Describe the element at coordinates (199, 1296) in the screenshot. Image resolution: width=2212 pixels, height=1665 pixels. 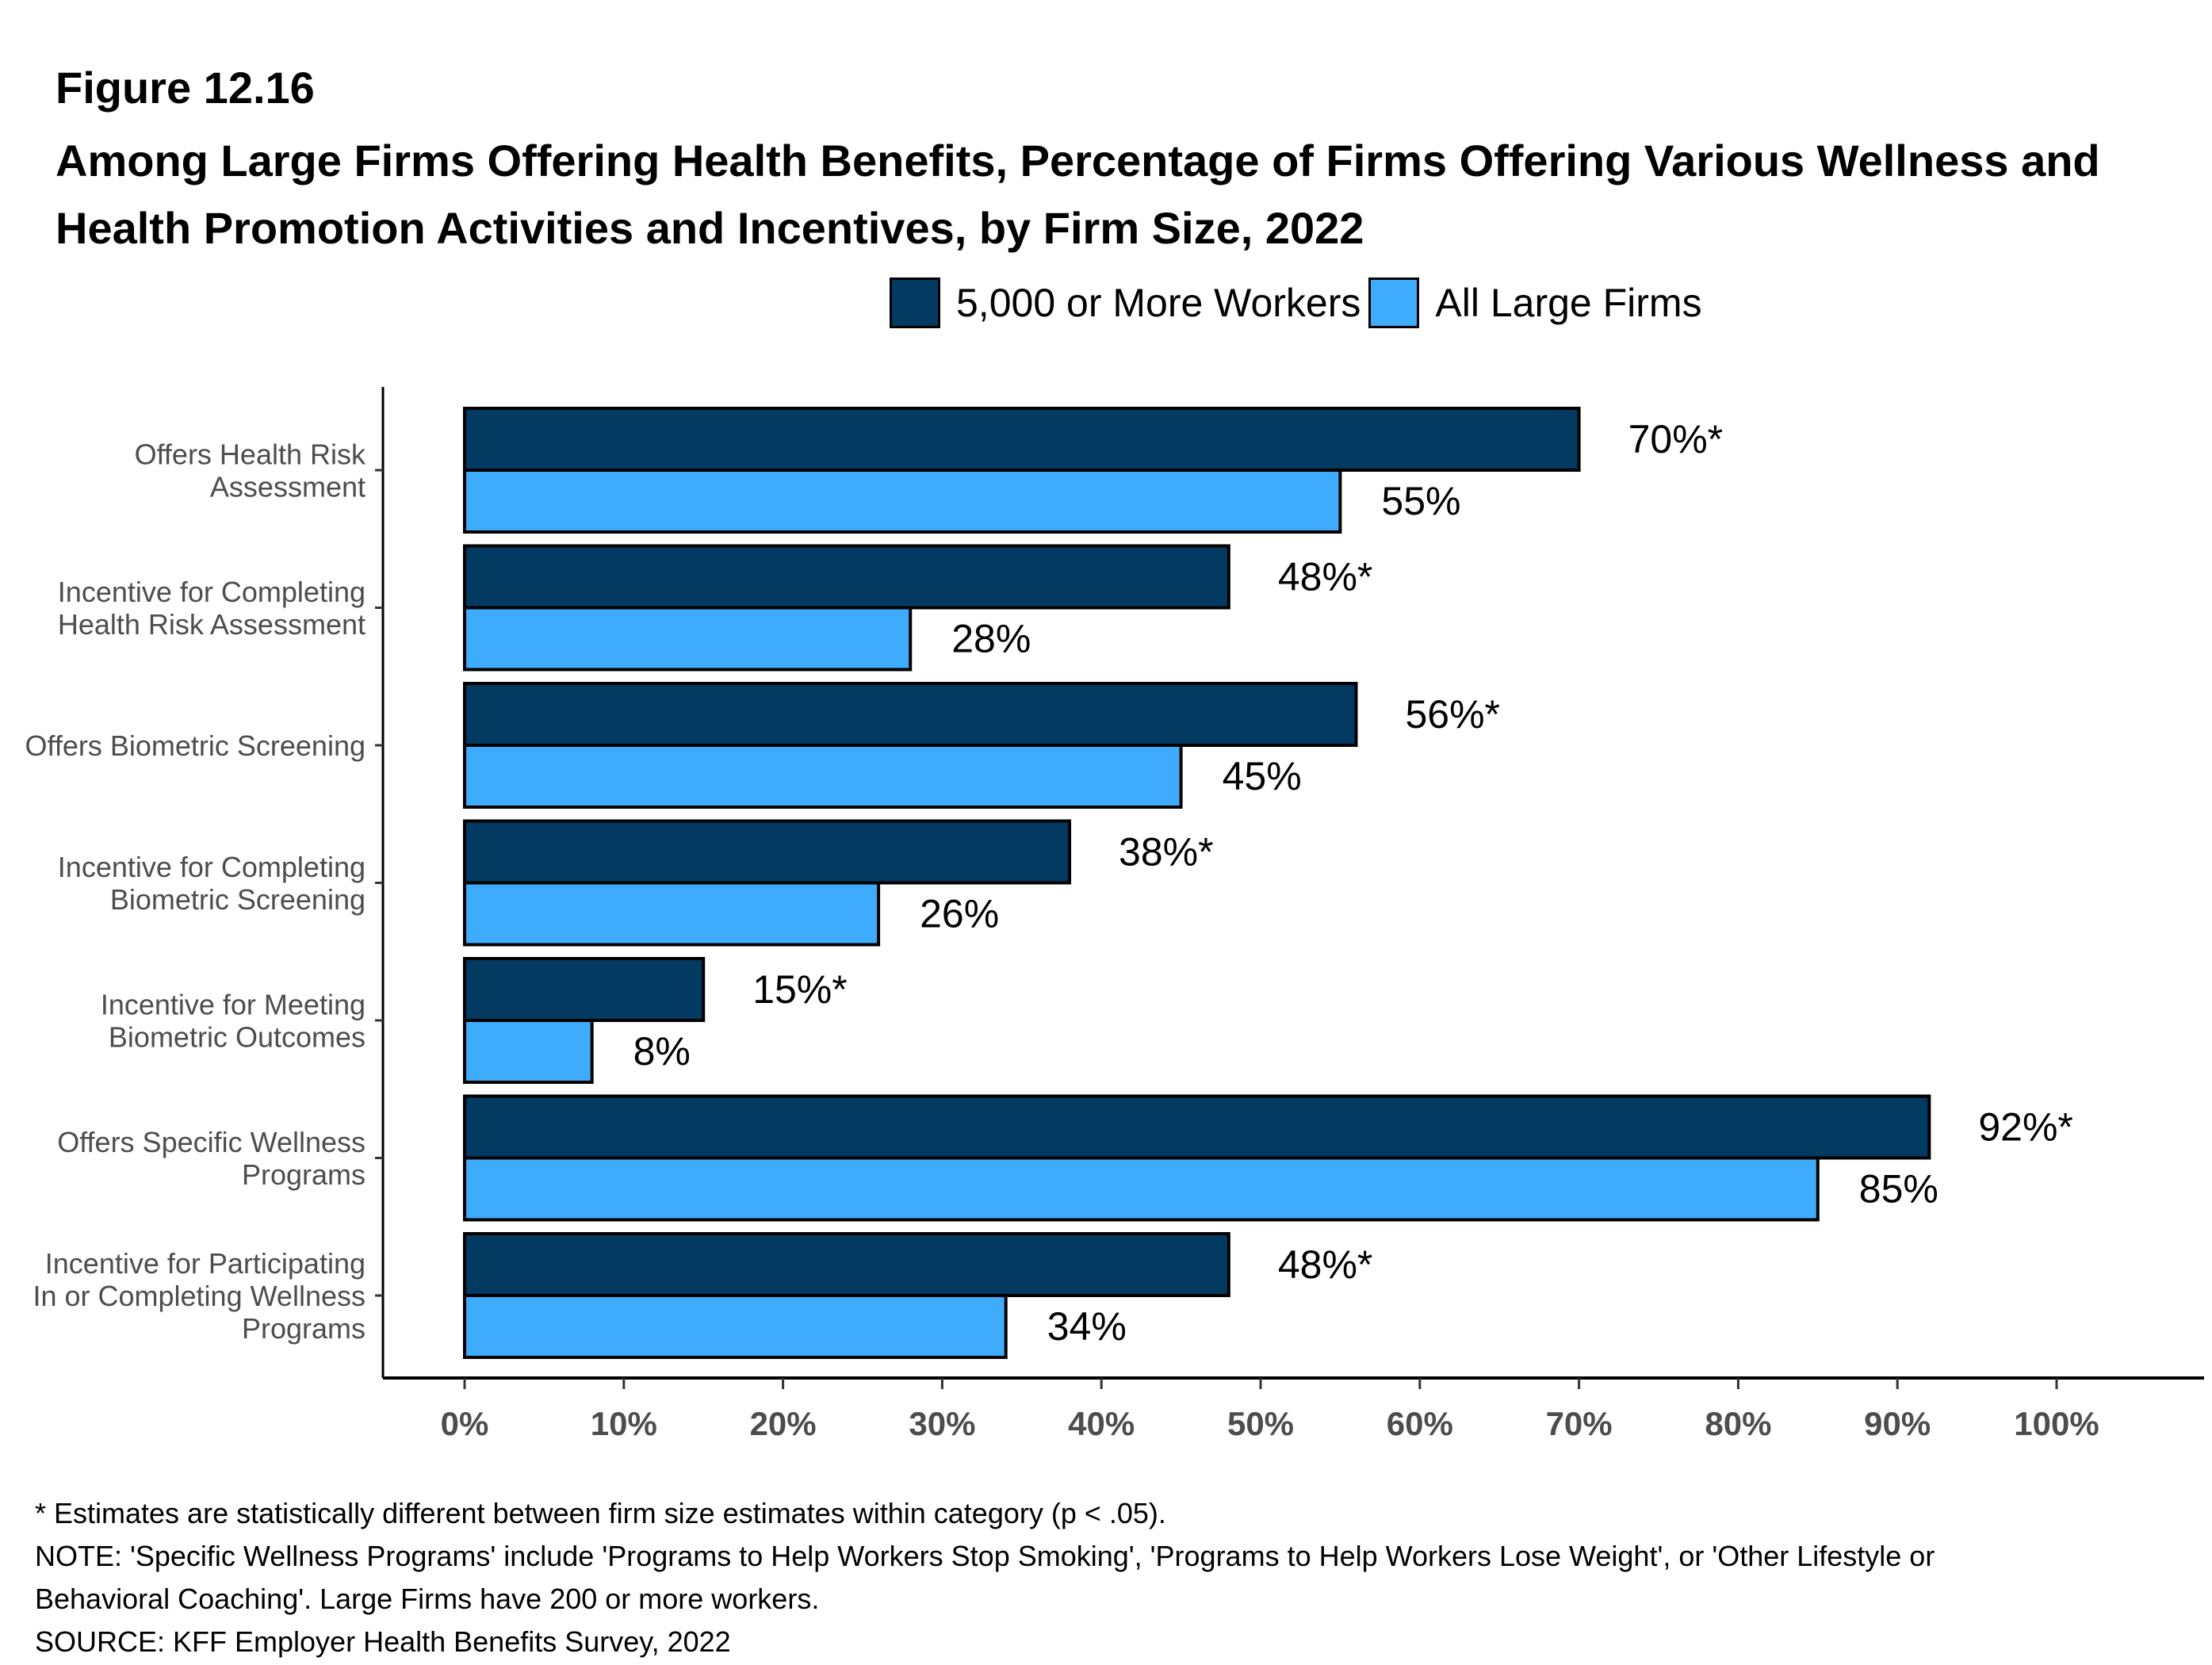
I see `category-label: In or Completing Wellness` at that location.